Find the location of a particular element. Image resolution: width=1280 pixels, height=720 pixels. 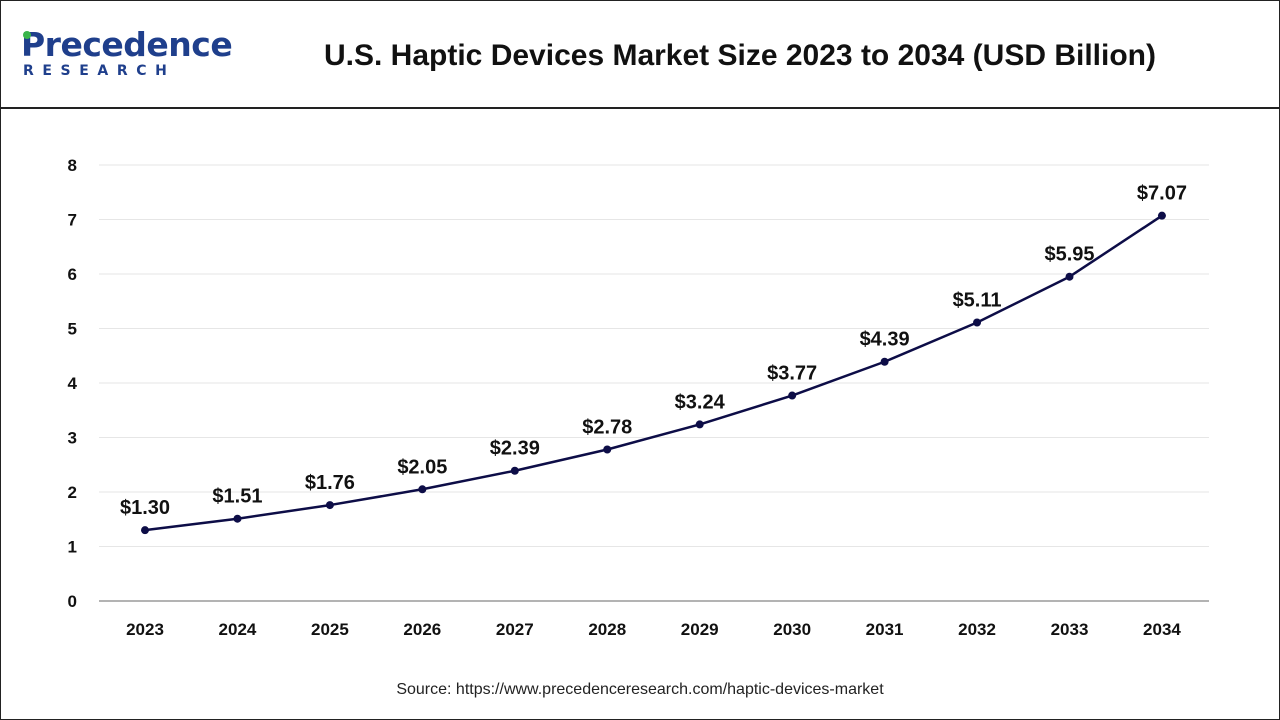

brand-name-bottom: RESEARCH is located at coordinates (99, 71).